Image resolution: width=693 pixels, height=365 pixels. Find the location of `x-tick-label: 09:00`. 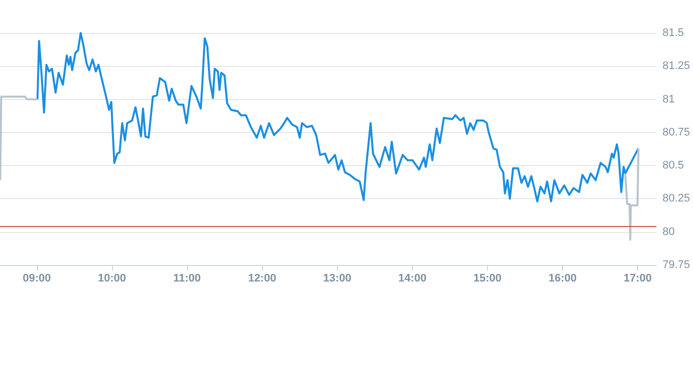

x-tick-label: 09:00 is located at coordinates (36, 278).